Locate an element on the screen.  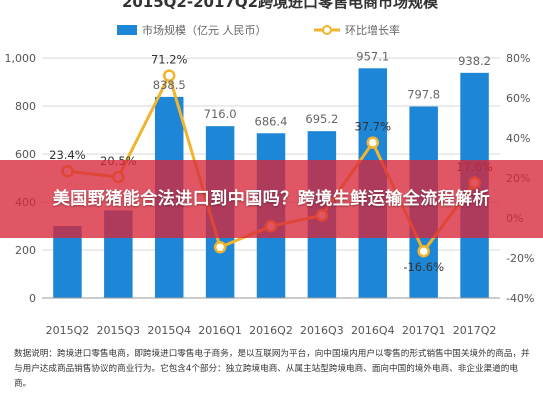
bar-value-label: 797.8 is located at coordinates (423, 95).